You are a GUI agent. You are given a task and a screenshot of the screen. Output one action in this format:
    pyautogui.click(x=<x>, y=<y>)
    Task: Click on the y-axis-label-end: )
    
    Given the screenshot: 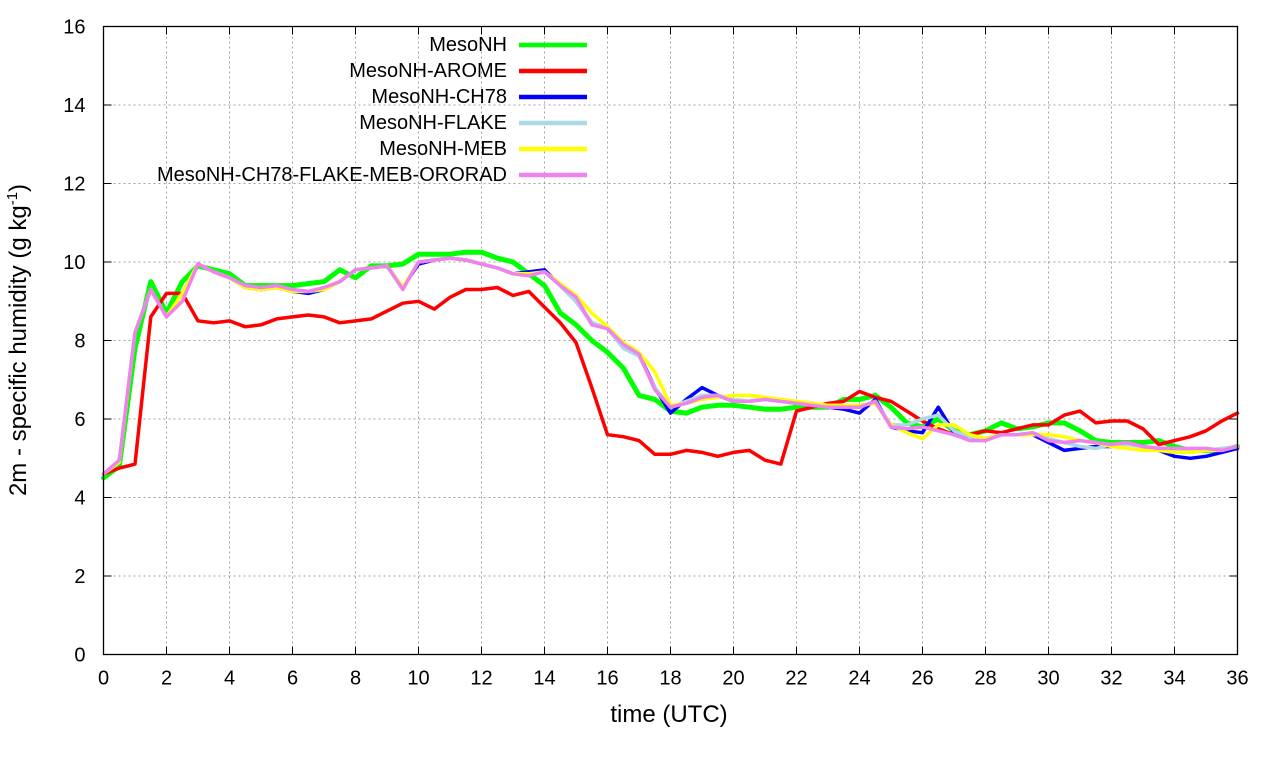 What is the action you would take?
    pyautogui.click(x=18, y=188)
    